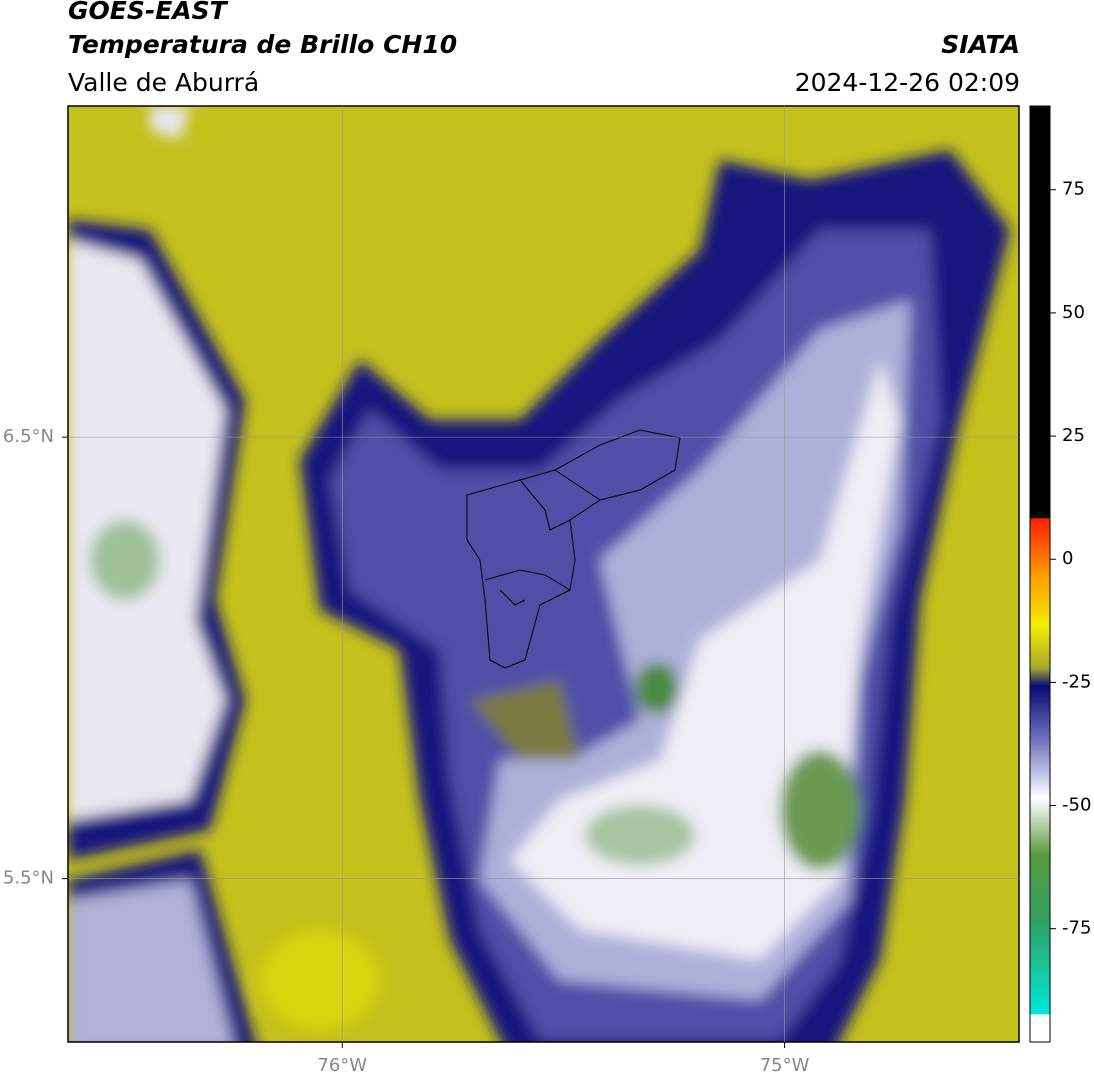  What do you see at coordinates (262, 44) in the screenshot?
I see `subtitle: Temperatura de Brillo CH10` at bounding box center [262, 44].